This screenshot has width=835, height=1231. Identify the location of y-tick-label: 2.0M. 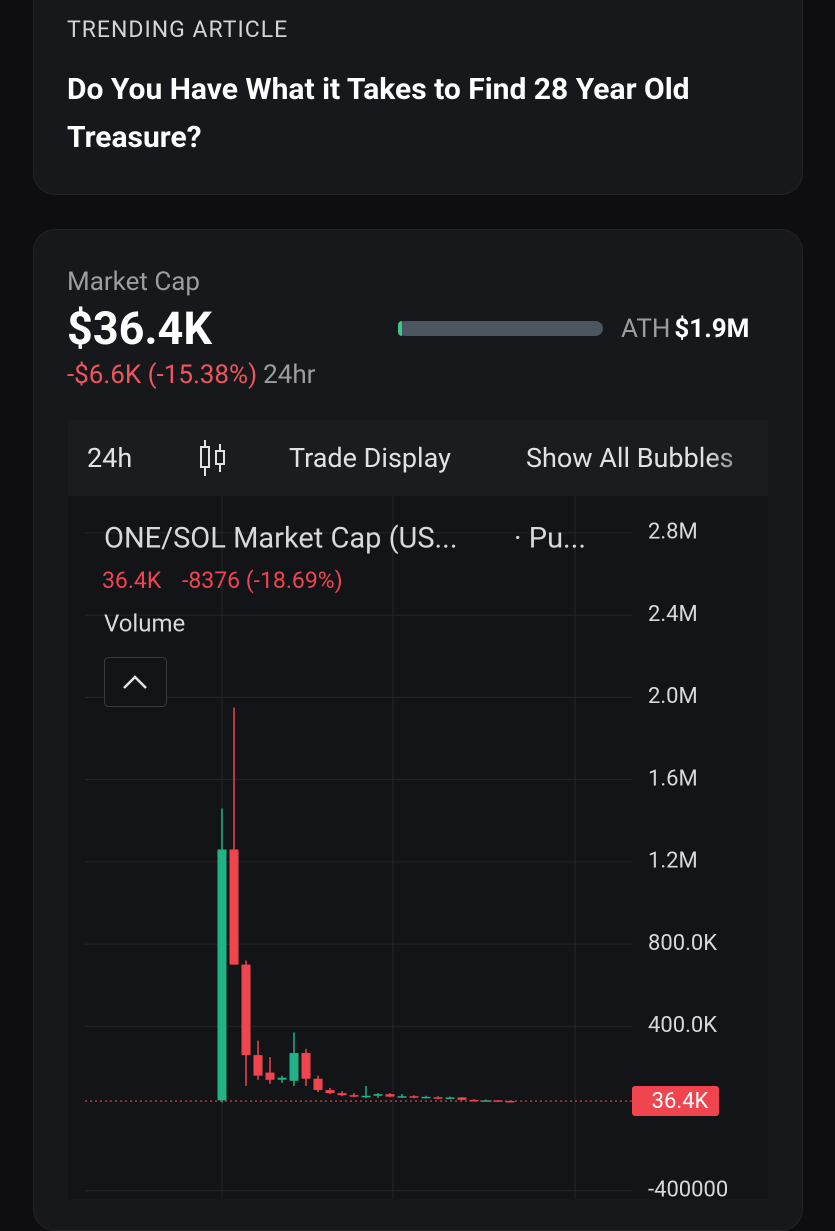
(673, 696).